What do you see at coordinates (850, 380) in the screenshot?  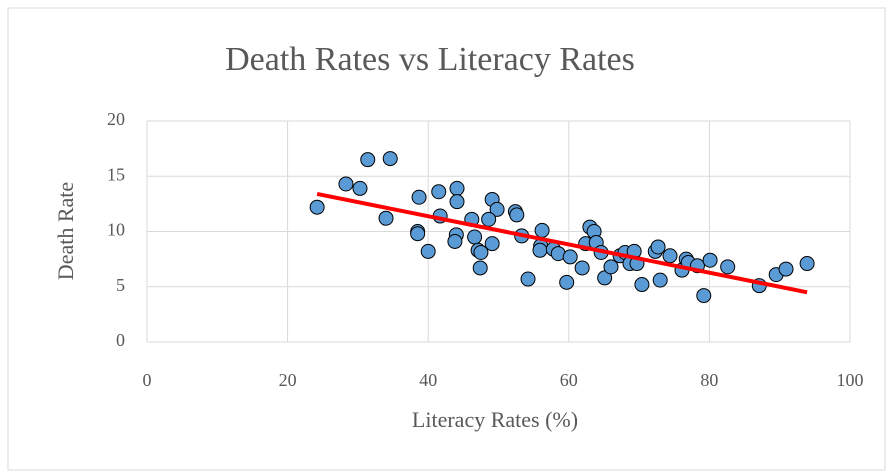 I see `x-tick-label: 100` at bounding box center [850, 380].